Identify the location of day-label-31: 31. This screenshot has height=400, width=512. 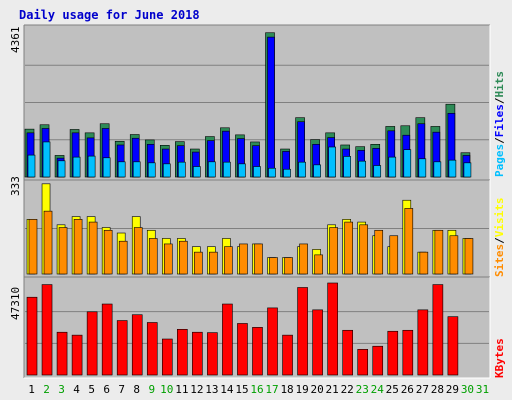
(482, 389).